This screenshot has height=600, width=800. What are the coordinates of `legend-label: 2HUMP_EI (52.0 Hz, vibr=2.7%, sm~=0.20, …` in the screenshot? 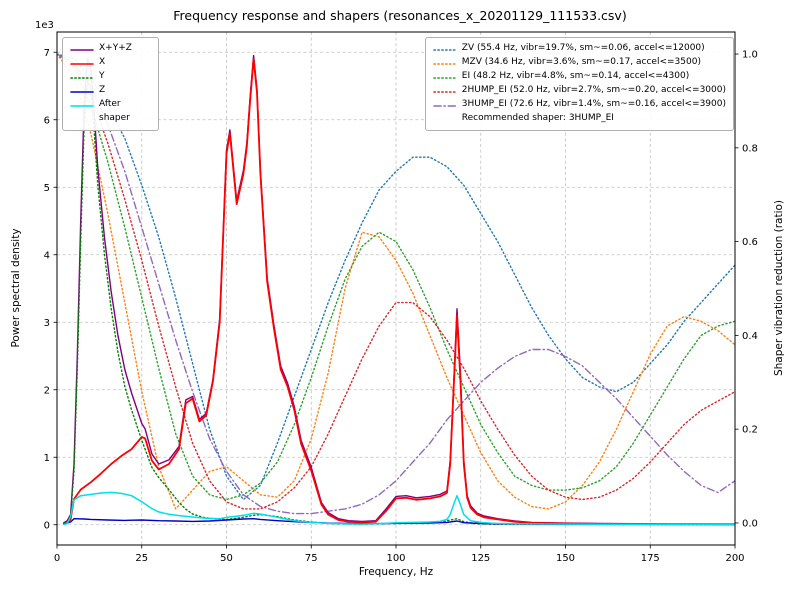 It's located at (593, 89).